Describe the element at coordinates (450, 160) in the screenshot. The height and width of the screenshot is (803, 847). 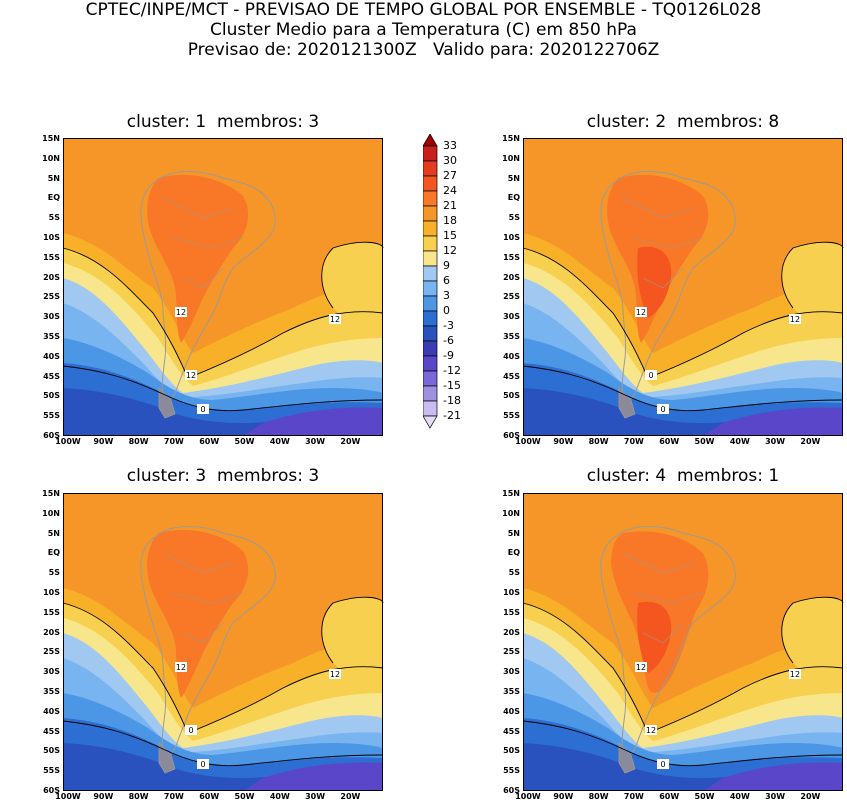
I see `colorbar-tick-label: 30` at that location.